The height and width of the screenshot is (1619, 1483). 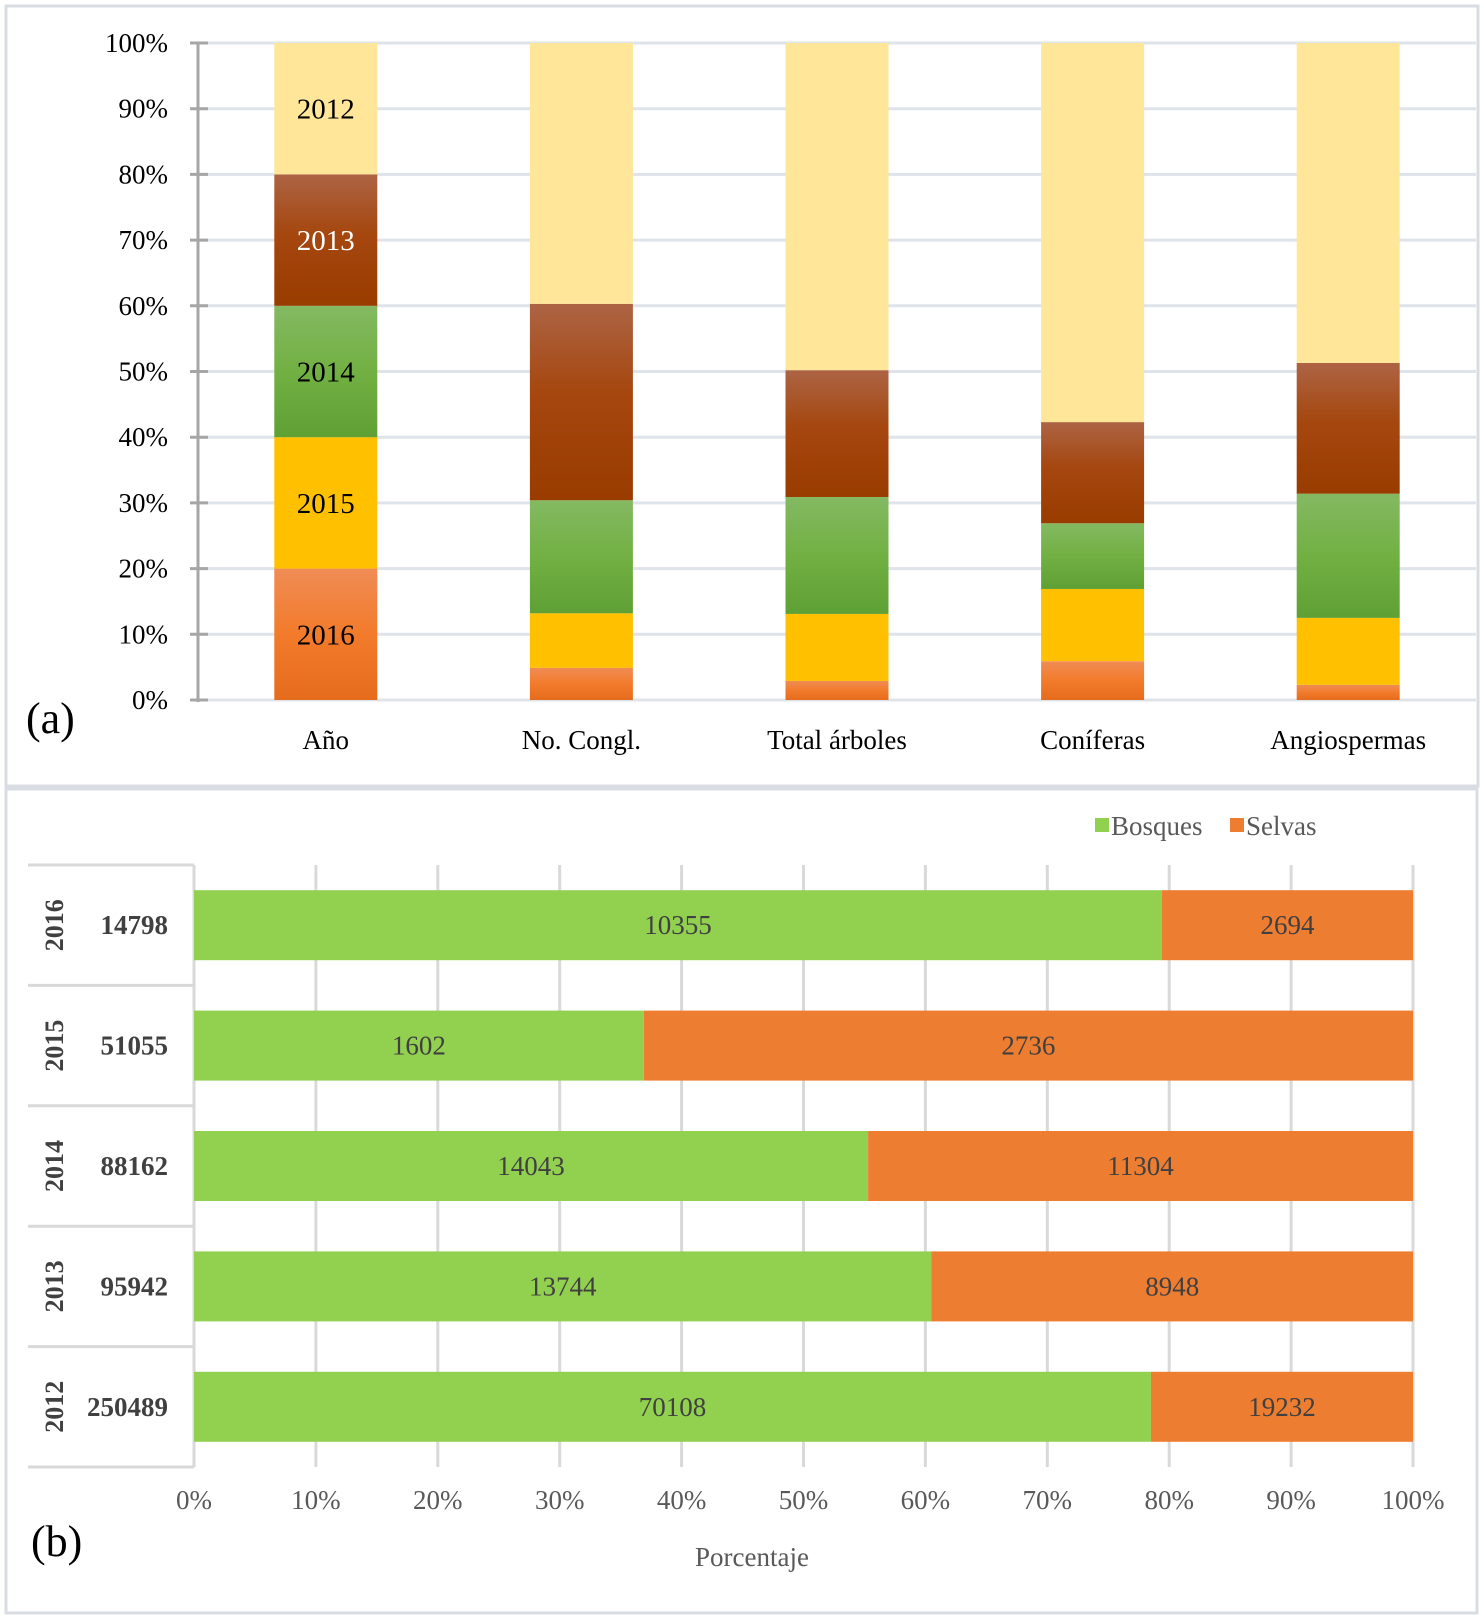 What do you see at coordinates (1291, 1500) in the screenshot?
I see `x-tick-label: 90%` at bounding box center [1291, 1500].